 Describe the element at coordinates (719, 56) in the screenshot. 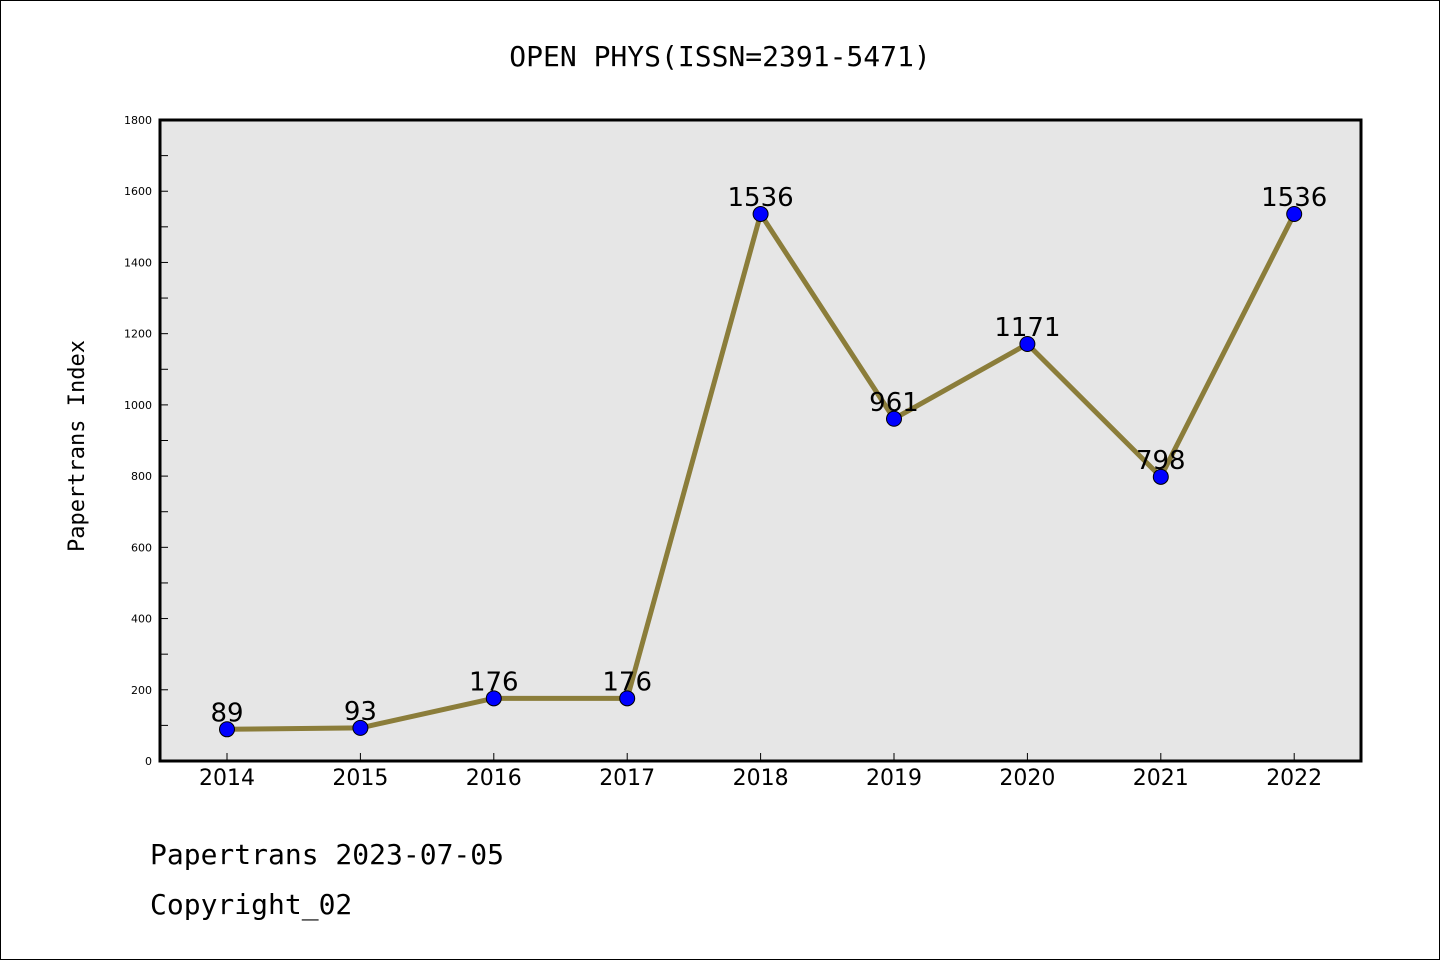

I see `chart-title: OPEN PHYS(ISSN=2391-5471)` at that location.